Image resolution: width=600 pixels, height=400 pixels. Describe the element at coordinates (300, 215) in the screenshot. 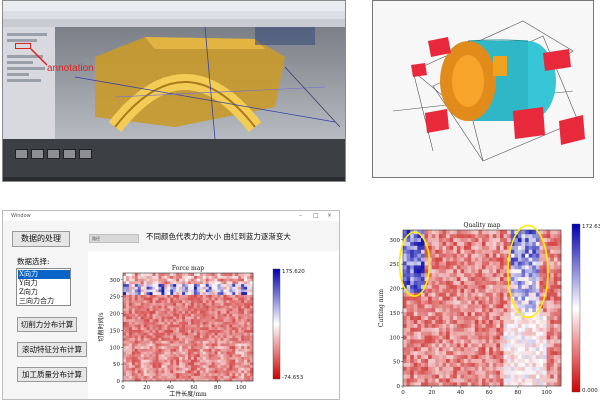

I see `minimize-button: –` at that location.